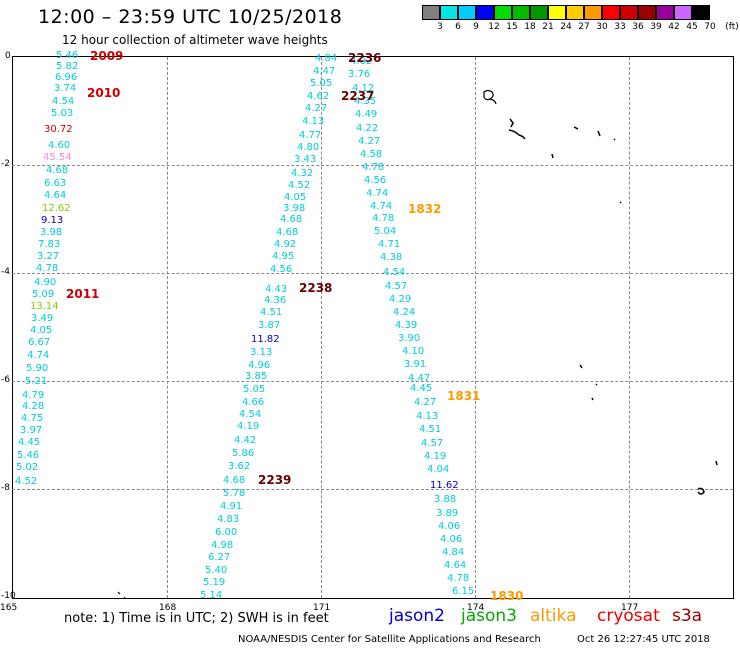 This screenshot has height=650, width=740. Describe the element at coordinates (440, 27) in the screenshot. I see `legend-label: 3` at that location.